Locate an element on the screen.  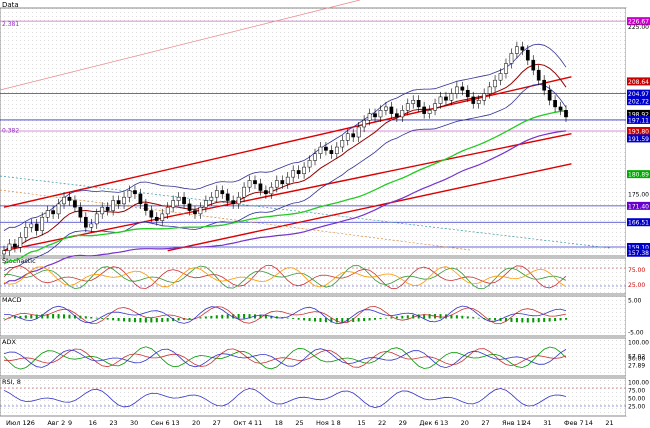
rsi-title: RSI, 8 is located at coordinates (11, 382).